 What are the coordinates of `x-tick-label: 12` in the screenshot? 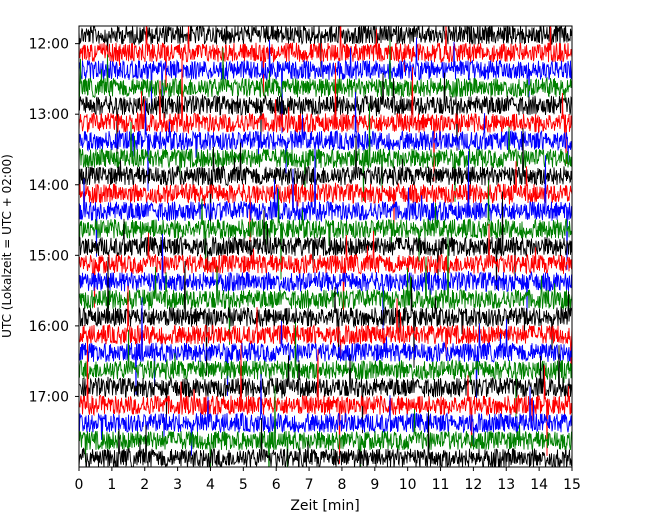 It's located at (473, 485).